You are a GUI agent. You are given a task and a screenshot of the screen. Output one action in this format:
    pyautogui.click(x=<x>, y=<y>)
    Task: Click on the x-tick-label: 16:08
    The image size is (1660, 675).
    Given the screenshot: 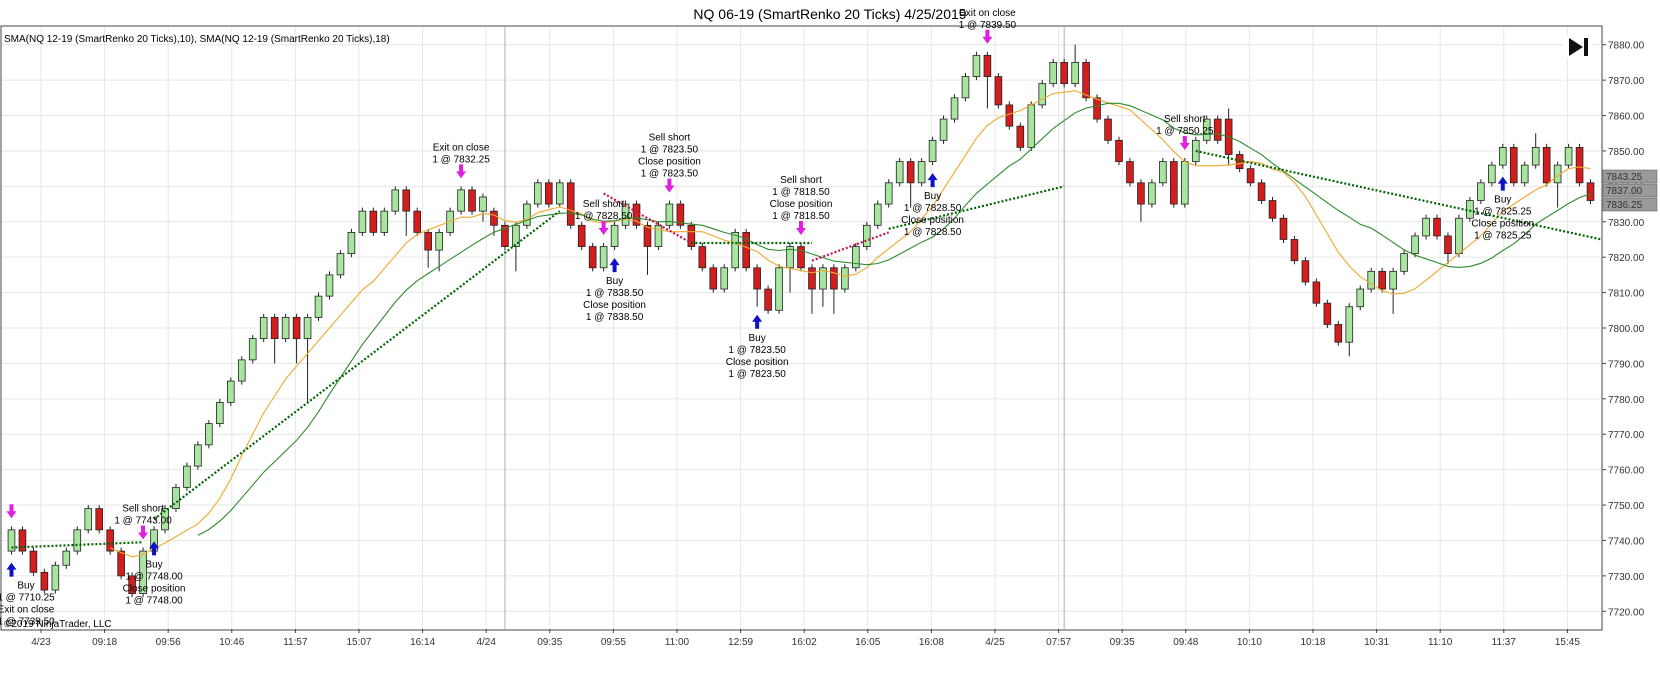 What is the action you would take?
    pyautogui.click(x=931, y=642)
    